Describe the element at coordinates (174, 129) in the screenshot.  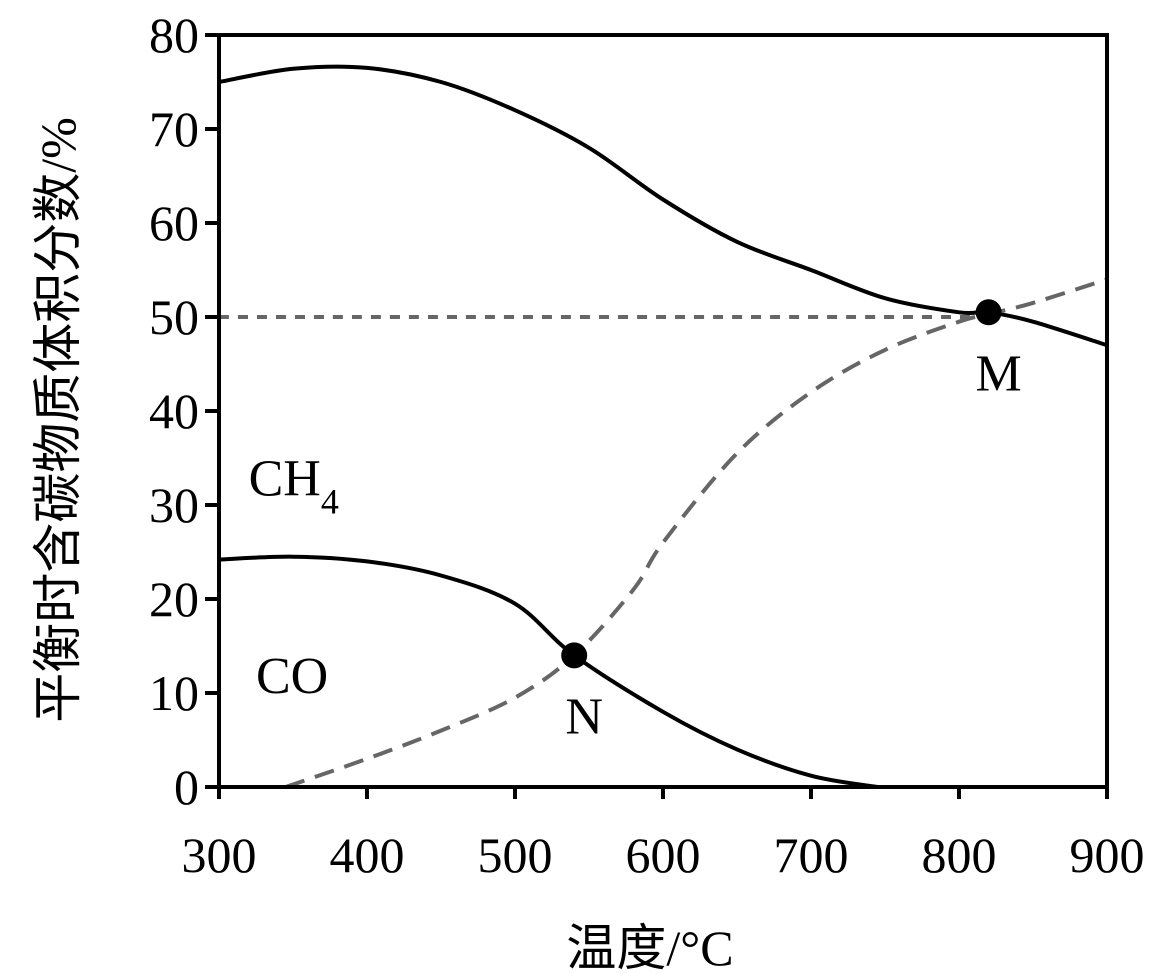
I see `y-tick-label: 70` at that location.